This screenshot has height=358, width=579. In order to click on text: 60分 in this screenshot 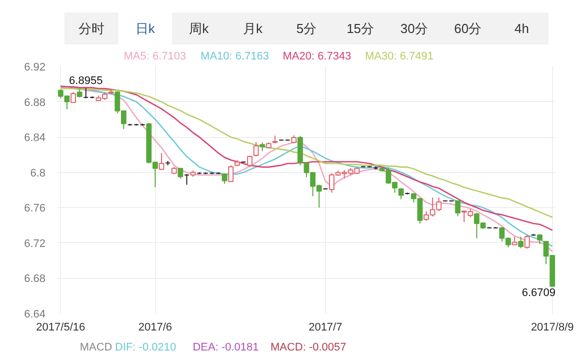, I will do `click(468, 28)`.